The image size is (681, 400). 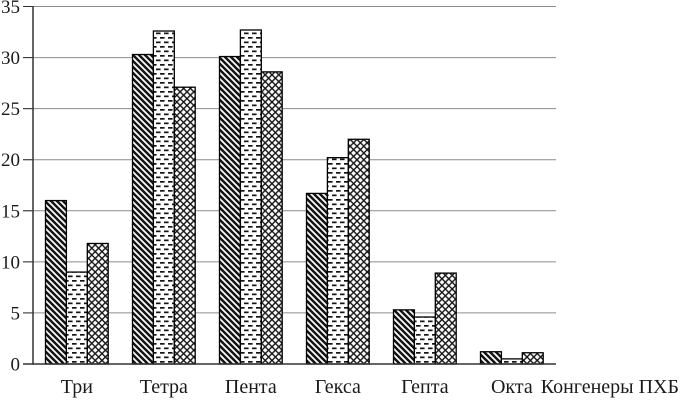 What do you see at coordinates (10, 9) in the screenshot?
I see `y-tick-label: 35` at bounding box center [10, 9].